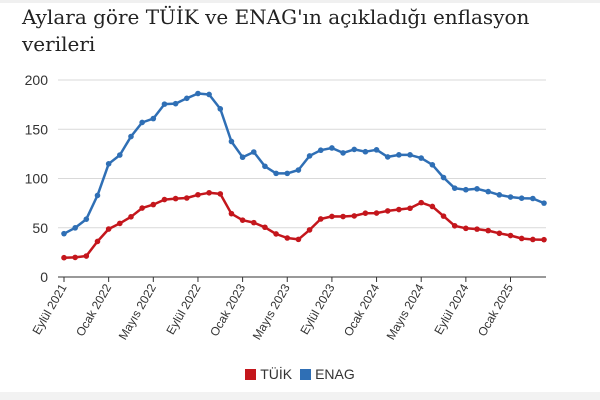 This screenshot has height=400, width=600. Describe the element at coordinates (44, 277) in the screenshot. I see `y-tick-label: 0` at that location.